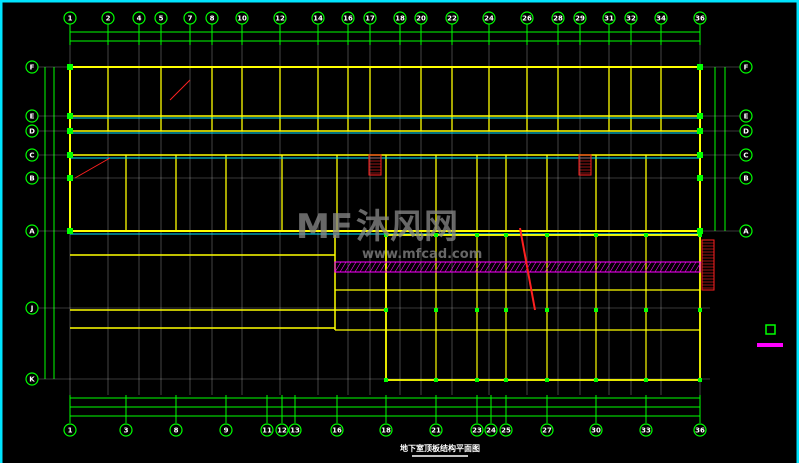  I want to click on bottom-axis-bubble: 27, so click(547, 430).